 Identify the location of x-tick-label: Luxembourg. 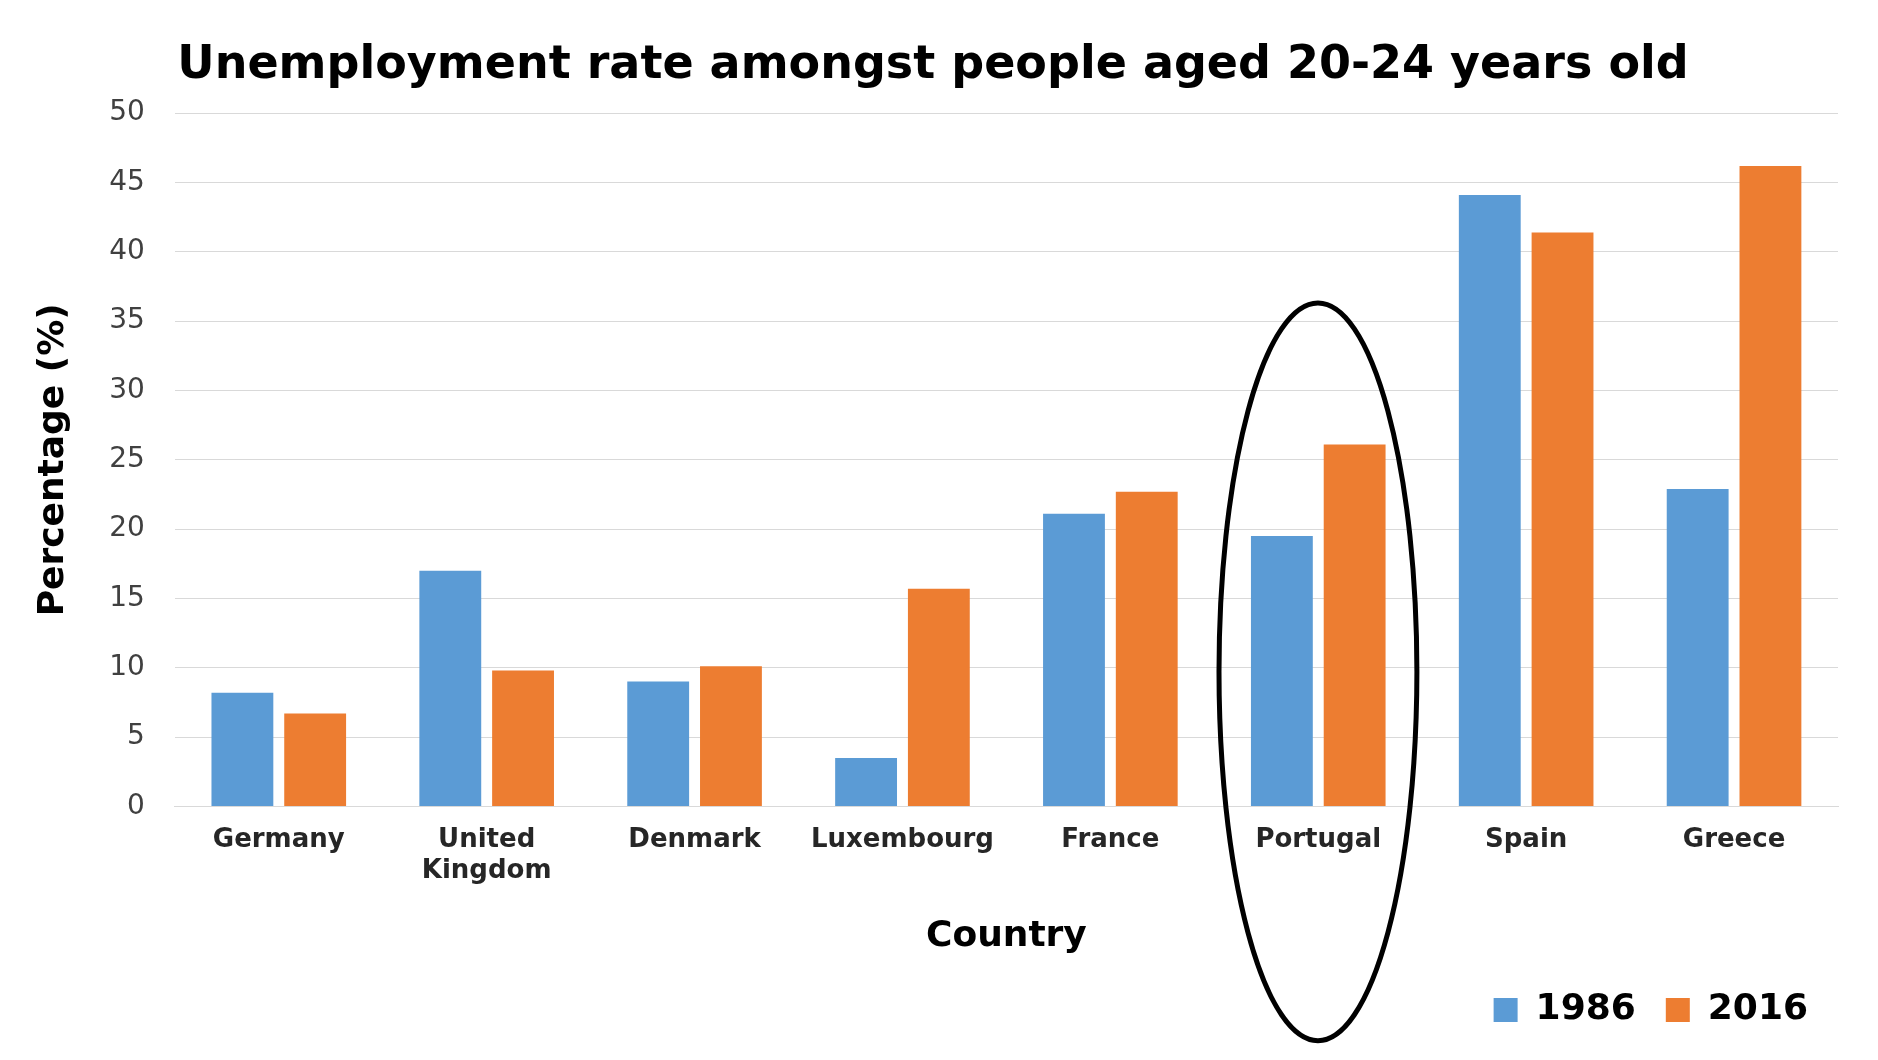
(902, 837).